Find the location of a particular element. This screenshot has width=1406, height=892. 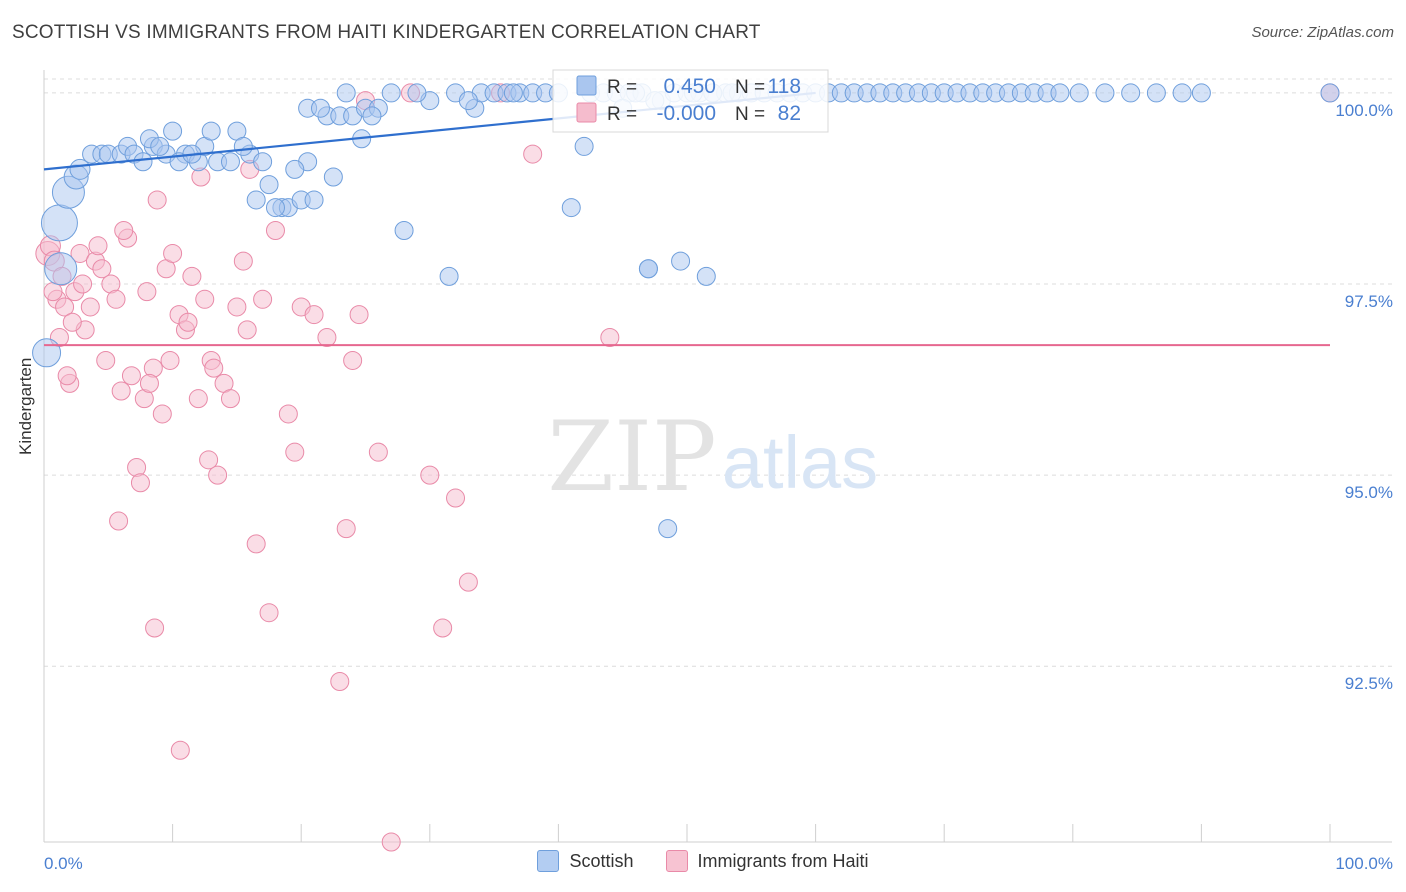

stat-n-value: 82 is located at coordinates (789, 113).